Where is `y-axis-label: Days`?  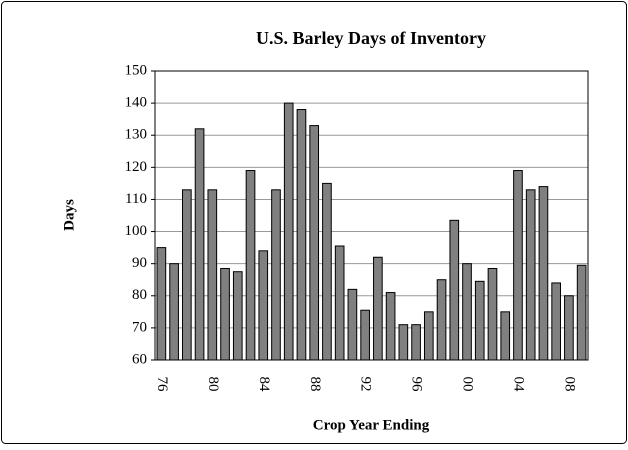
y-axis-label: Days is located at coordinates (69, 215).